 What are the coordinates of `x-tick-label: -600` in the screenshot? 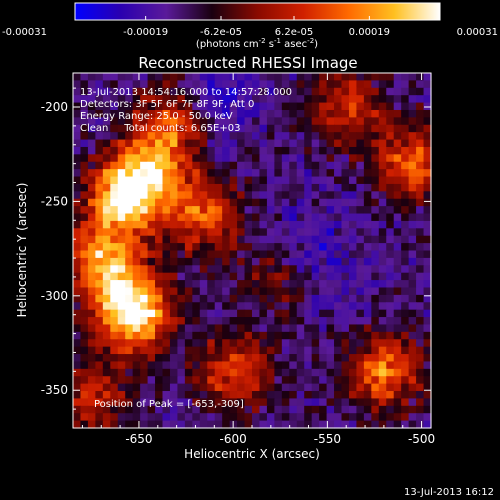 It's located at (233, 439).